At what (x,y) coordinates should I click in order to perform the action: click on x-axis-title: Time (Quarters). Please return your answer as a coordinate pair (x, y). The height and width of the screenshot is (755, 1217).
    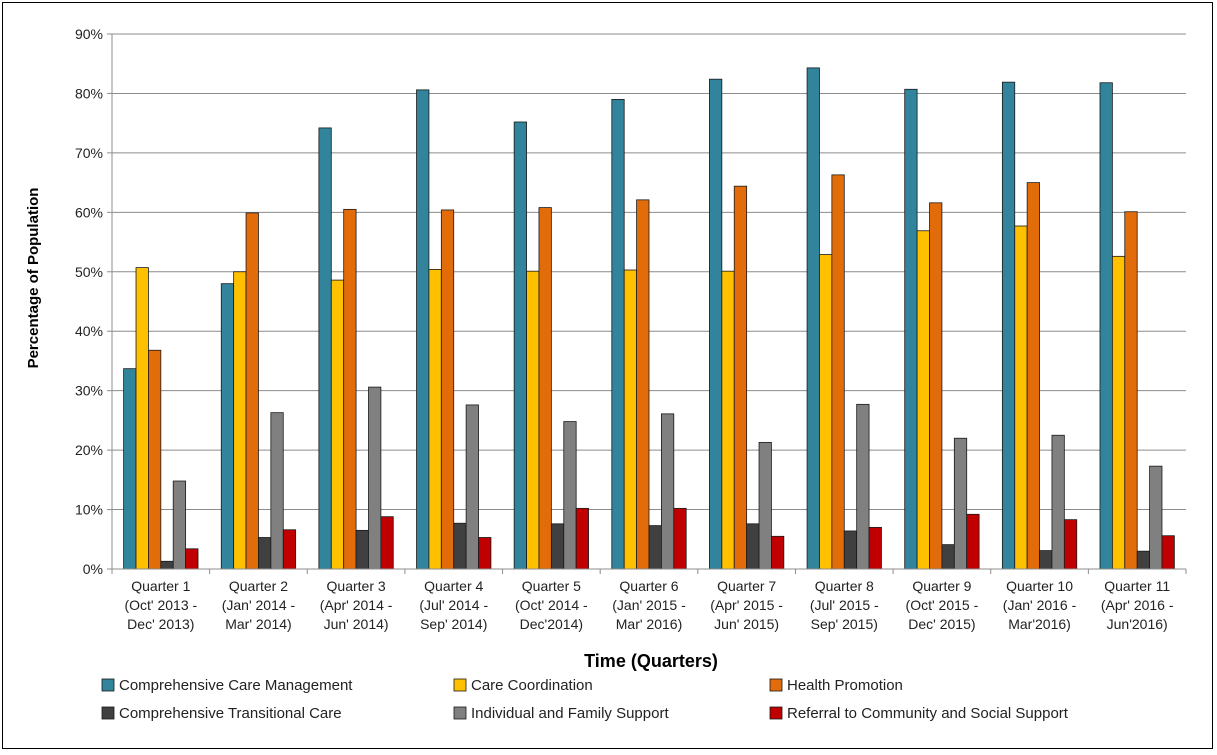
    Looking at the image, I should click on (651, 661).